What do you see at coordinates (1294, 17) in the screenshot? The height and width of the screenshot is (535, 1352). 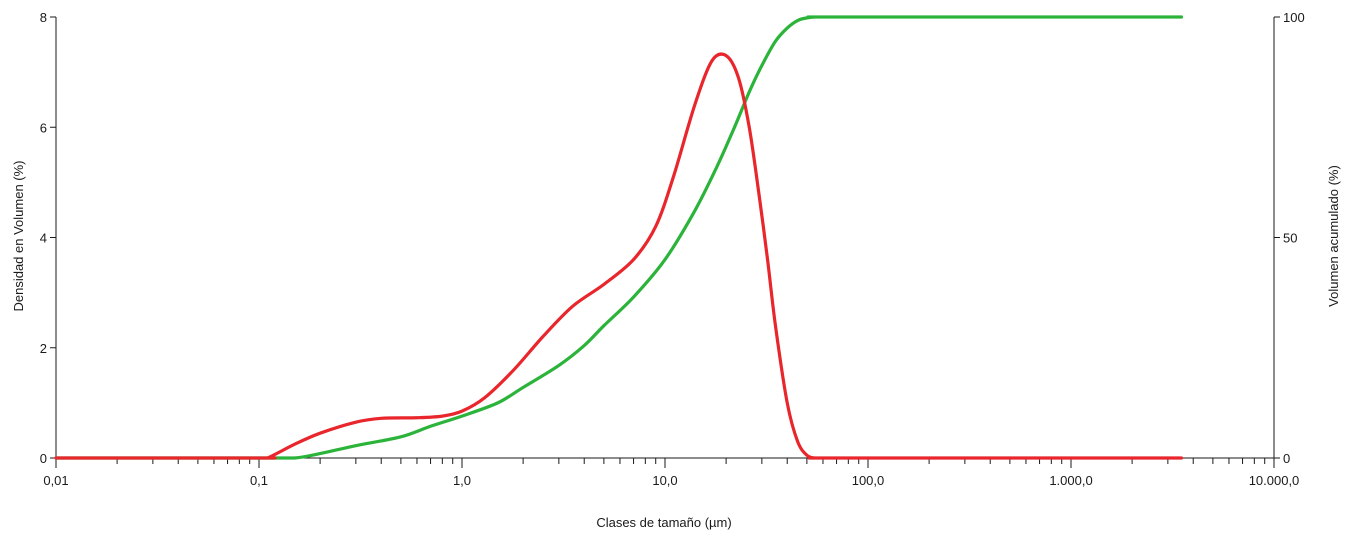 I see `right-tick-label: 100` at bounding box center [1294, 17].